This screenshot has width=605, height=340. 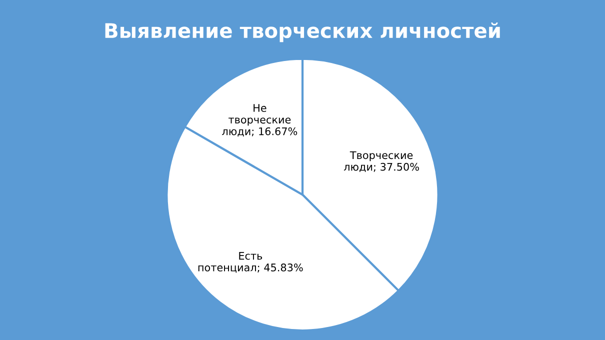 I want to click on slice-label: Не творческие люди; 16.67%, so click(x=260, y=120).